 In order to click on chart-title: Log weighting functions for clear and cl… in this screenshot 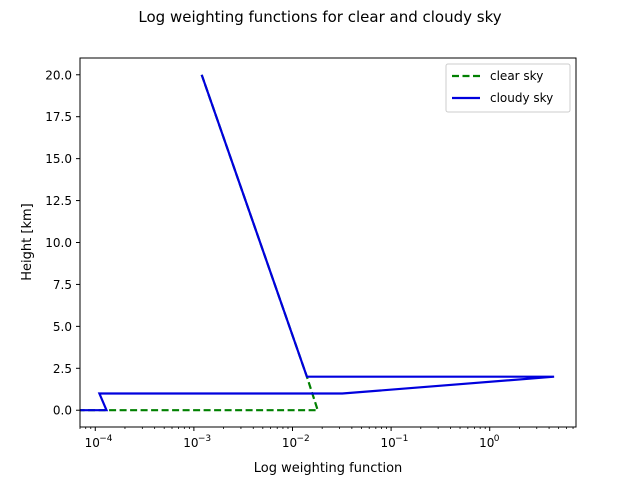, I will do `click(319, 17)`.